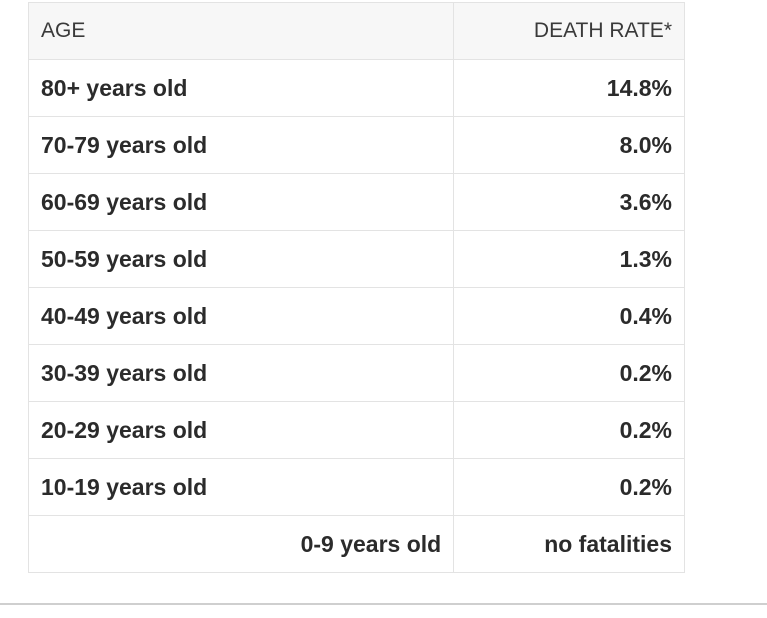 The width and height of the screenshot is (767, 618). I want to click on table-row: 0-9 years old no fatalities, so click(356, 544).